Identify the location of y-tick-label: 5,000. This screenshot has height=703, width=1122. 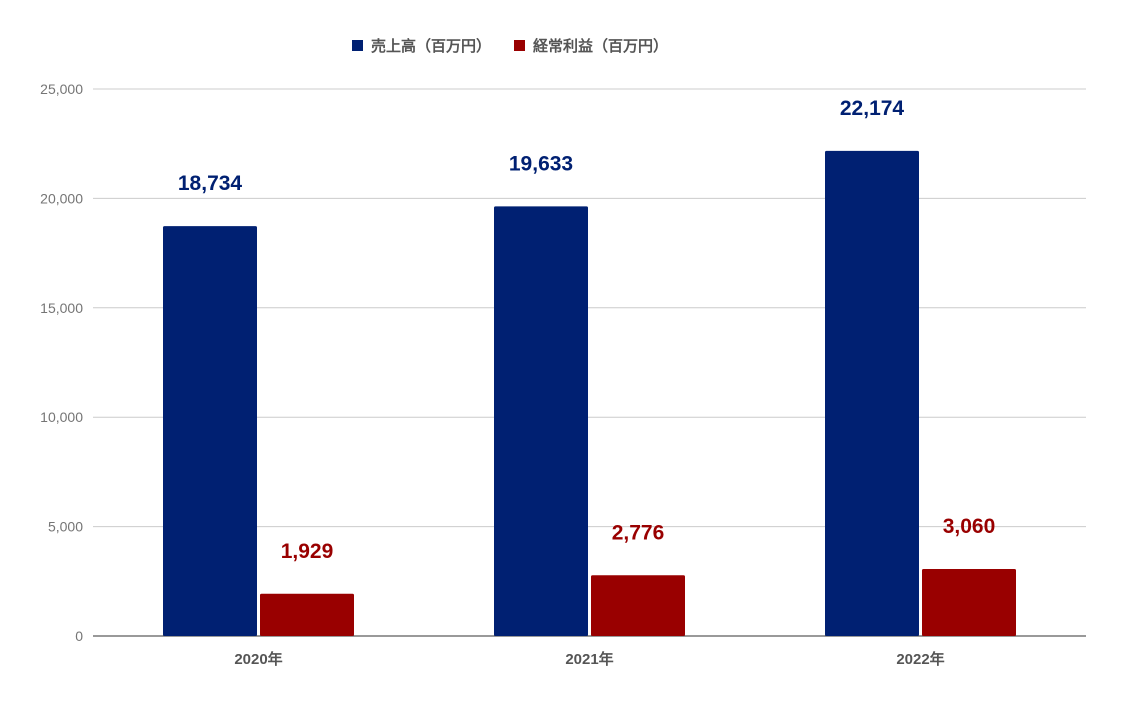
(65, 527).